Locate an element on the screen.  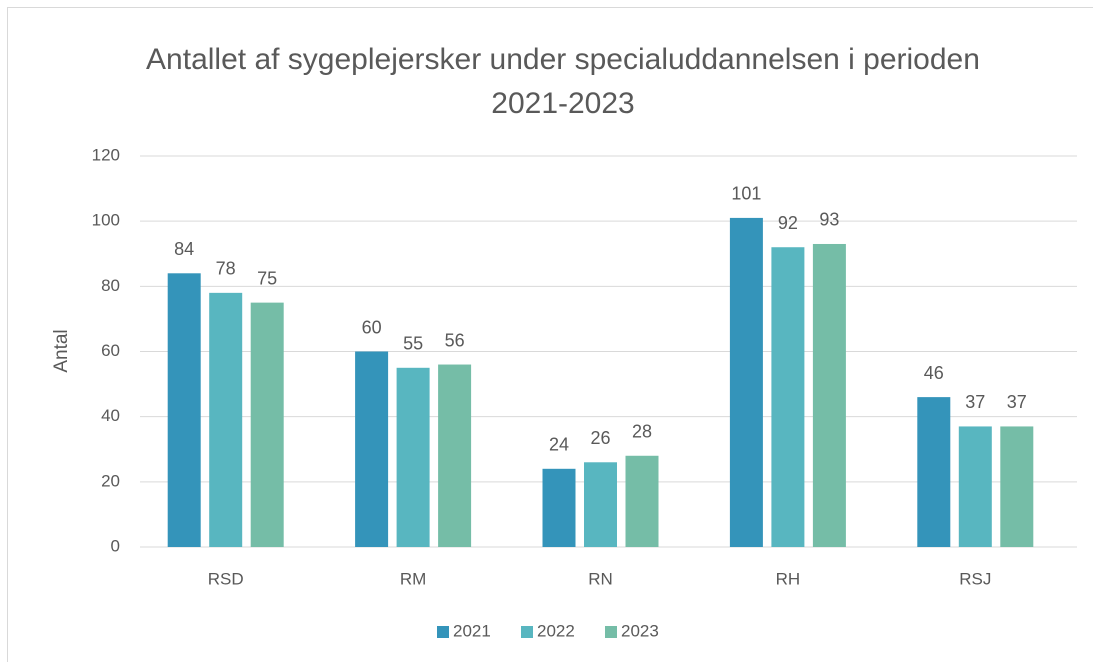
data-label: 24 is located at coordinates (559, 445).